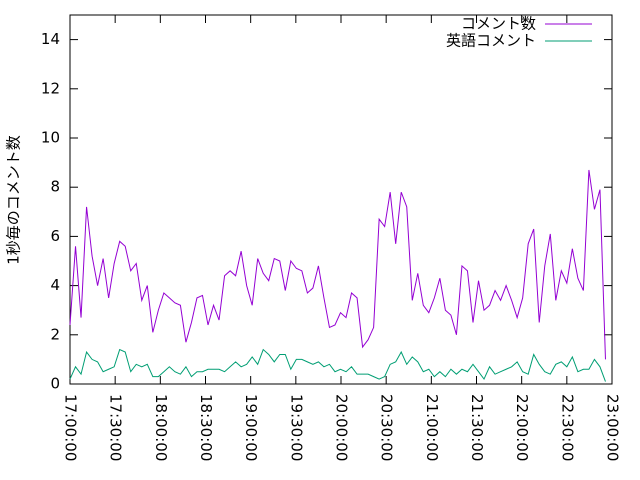 The image size is (640, 480). What do you see at coordinates (477, 427) in the screenshot?
I see `x-tick-label: 21:30:00` at bounding box center [477, 427].